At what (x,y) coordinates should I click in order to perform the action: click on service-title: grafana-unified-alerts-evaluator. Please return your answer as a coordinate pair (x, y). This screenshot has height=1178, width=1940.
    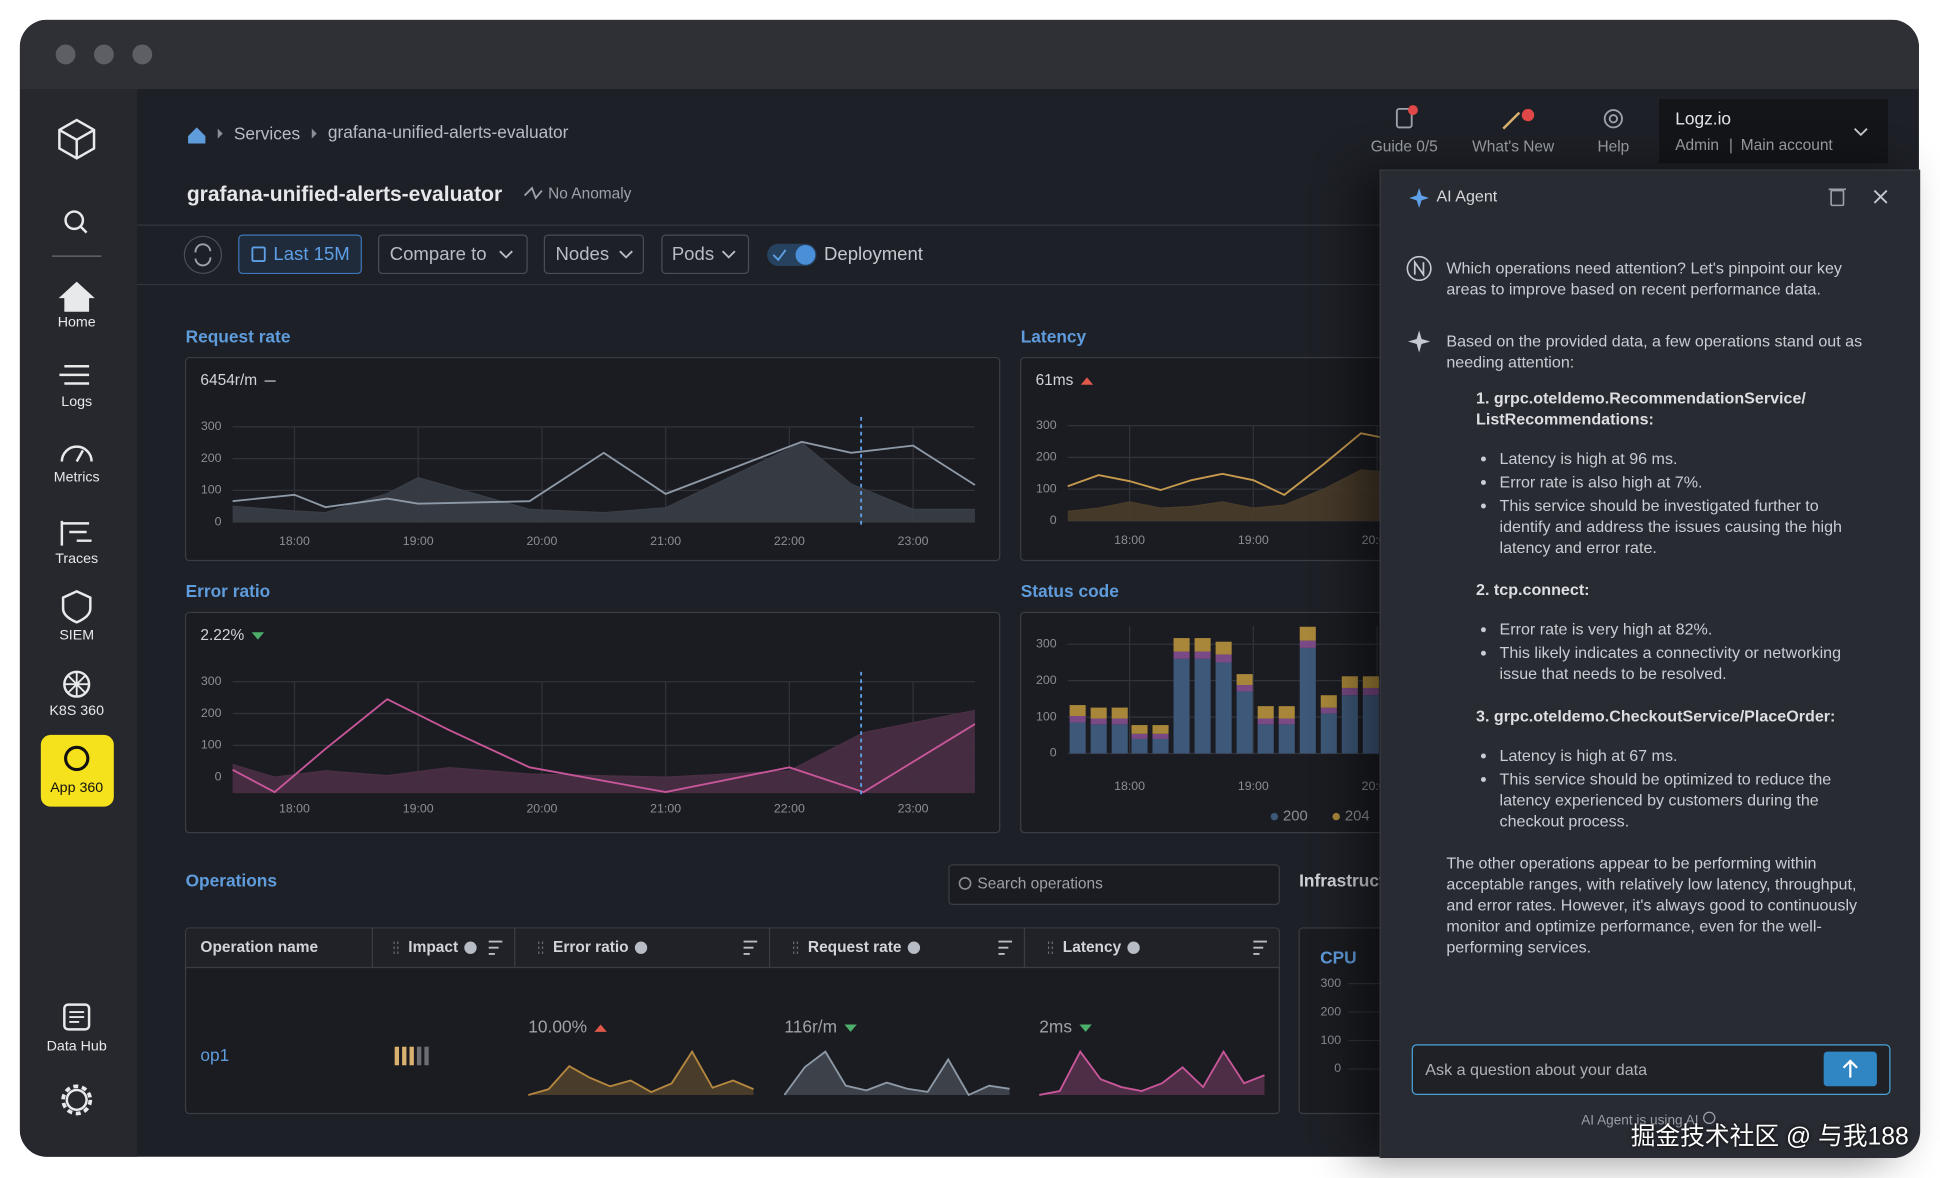
    Looking at the image, I should click on (344, 194).